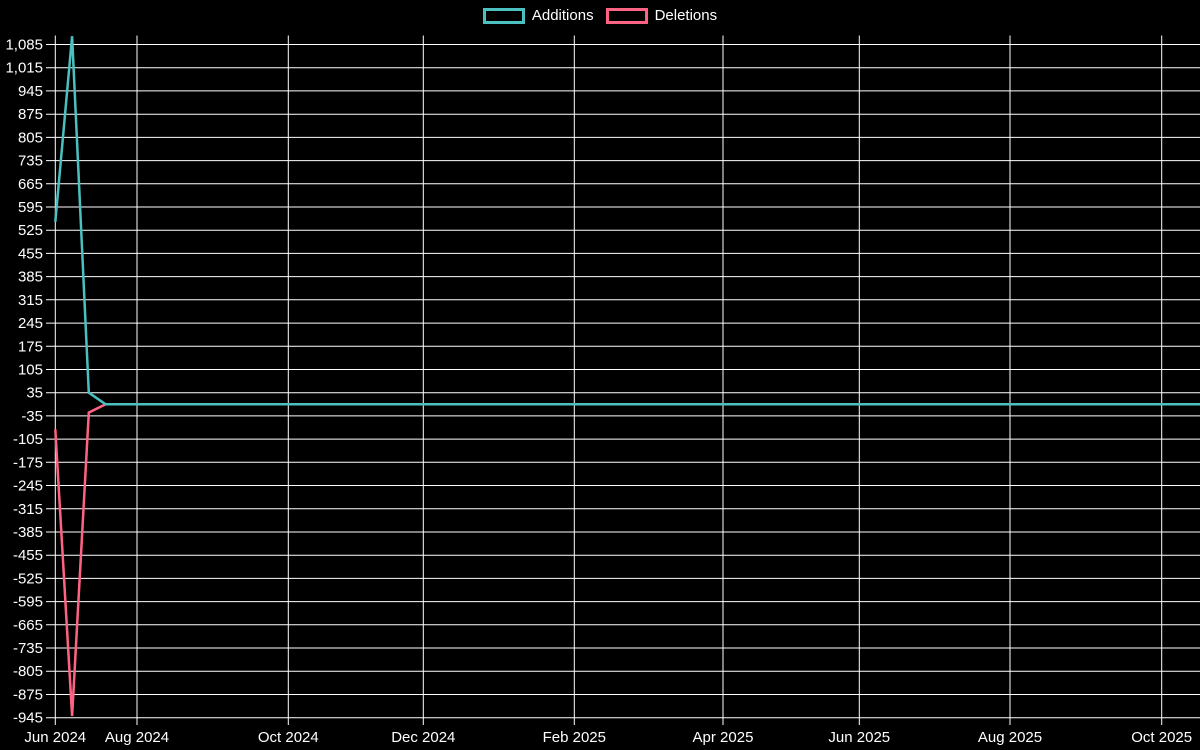 Image resolution: width=1200 pixels, height=750 pixels. What do you see at coordinates (30, 184) in the screenshot?
I see `y-tick-label: 665` at bounding box center [30, 184].